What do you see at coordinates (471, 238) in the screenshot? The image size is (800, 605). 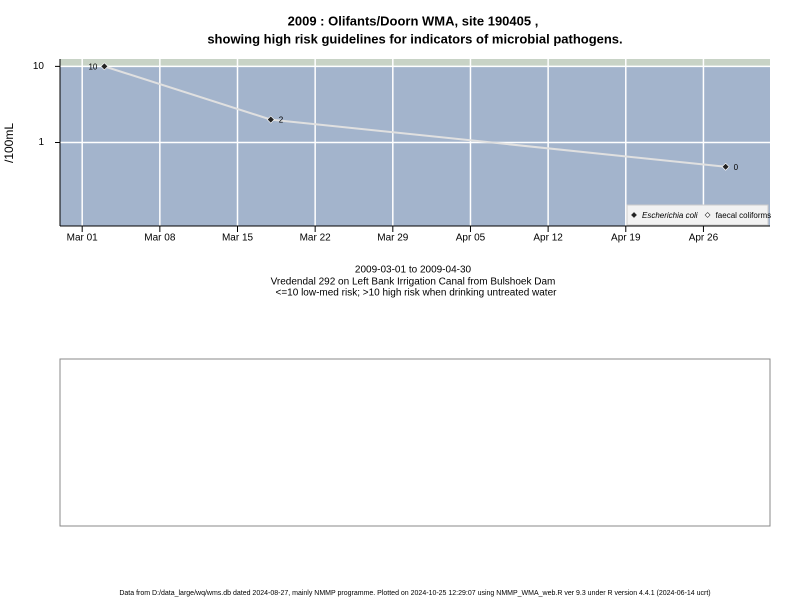 I see `x-tick-label: Apr 05` at bounding box center [471, 238].